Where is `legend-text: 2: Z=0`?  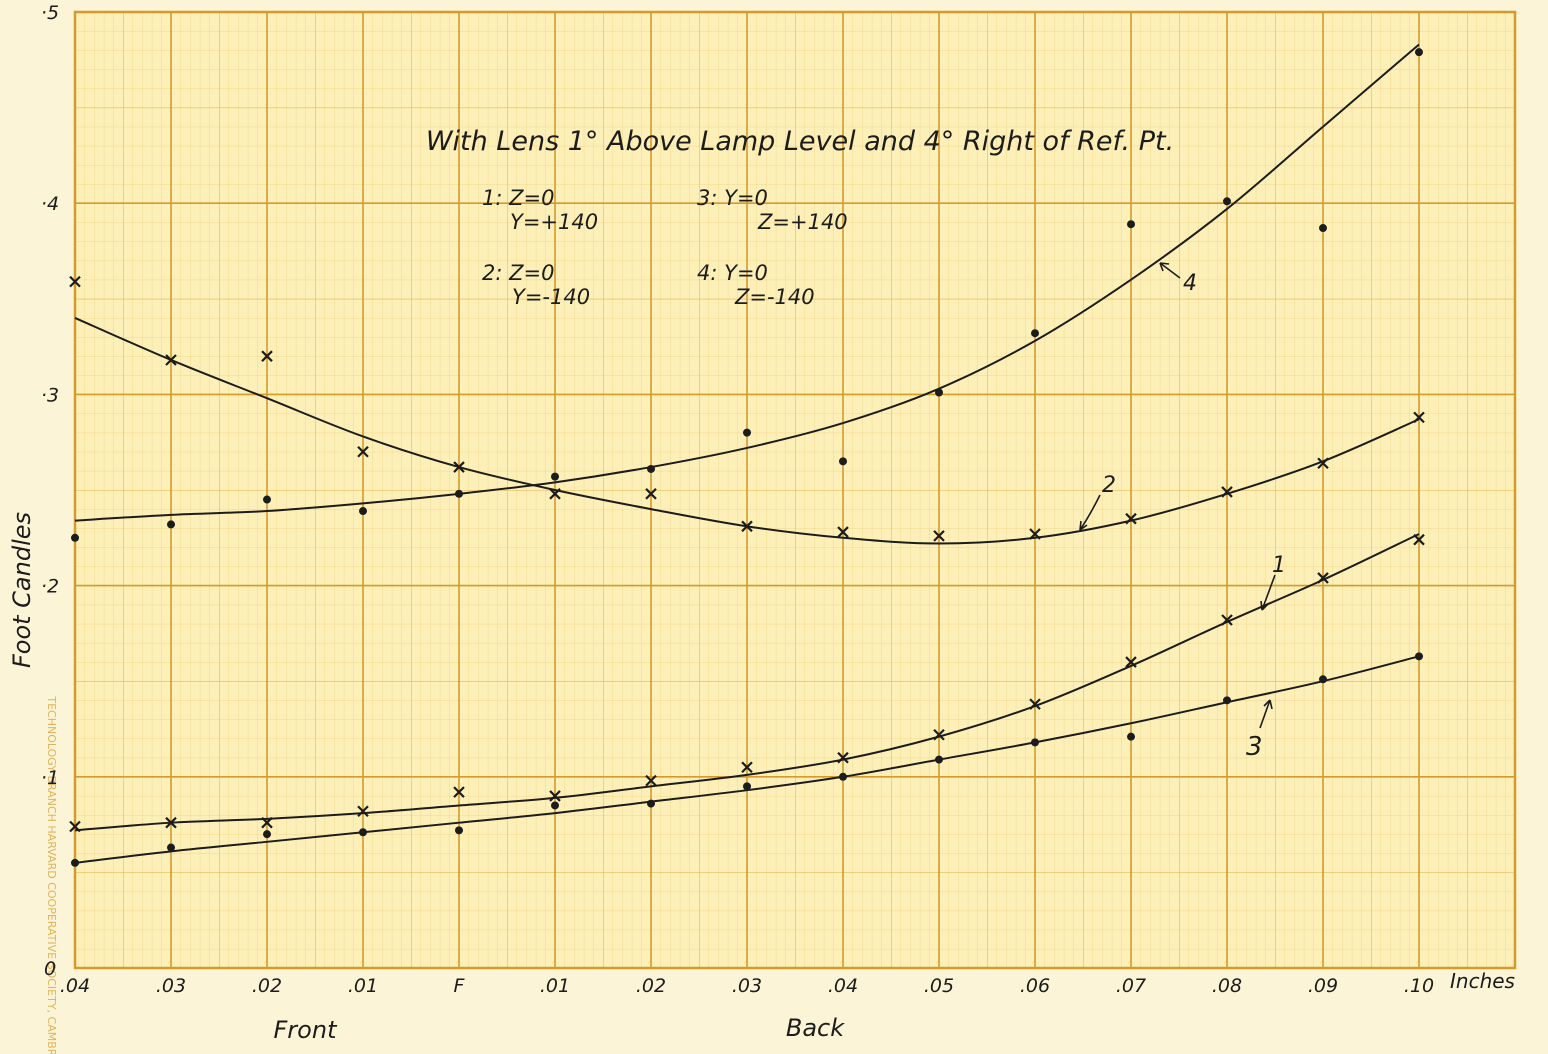 legend-text: 2: Z=0 is located at coordinates (518, 273).